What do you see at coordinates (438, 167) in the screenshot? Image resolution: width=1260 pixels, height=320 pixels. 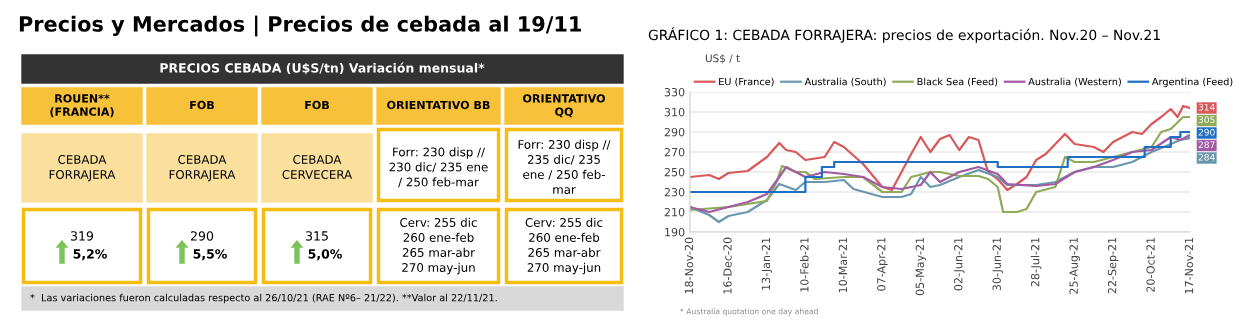 I see `text: Forr: 230 disp // 230 dic/ 235 ene / 250 feb-mar` at bounding box center [438, 167].